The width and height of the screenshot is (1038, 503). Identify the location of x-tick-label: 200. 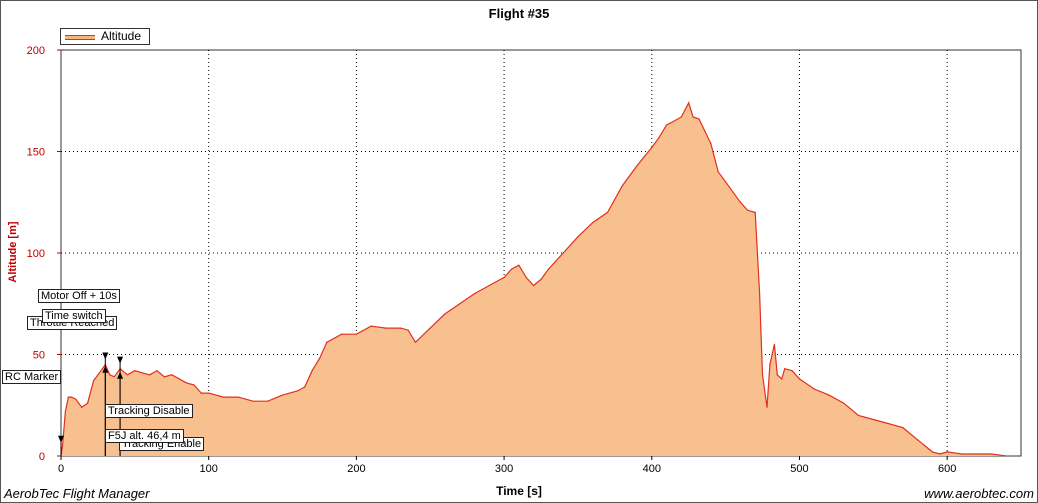
(356, 469).